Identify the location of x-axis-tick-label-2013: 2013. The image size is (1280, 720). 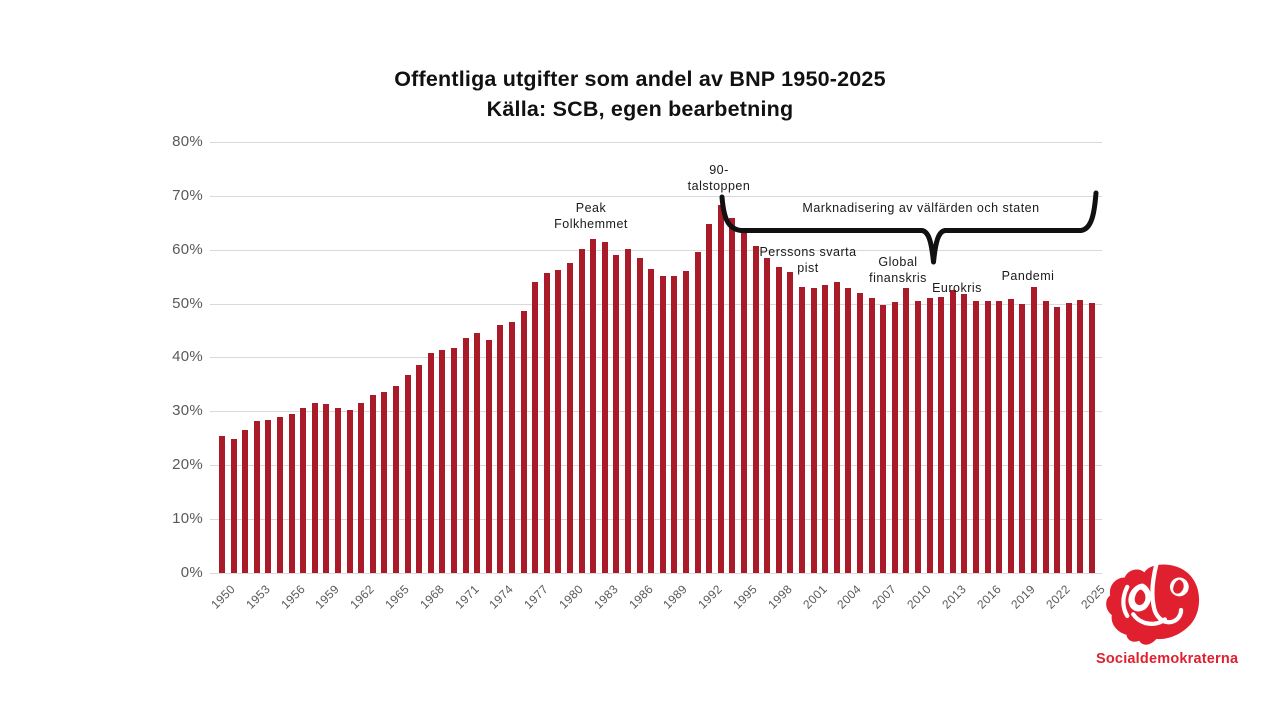
(954, 597).